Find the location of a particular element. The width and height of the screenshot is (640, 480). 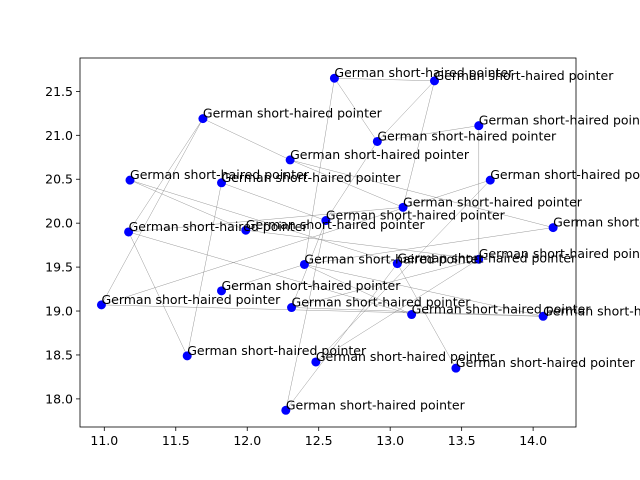

x-tick-label: 12.0 is located at coordinates (247, 440).